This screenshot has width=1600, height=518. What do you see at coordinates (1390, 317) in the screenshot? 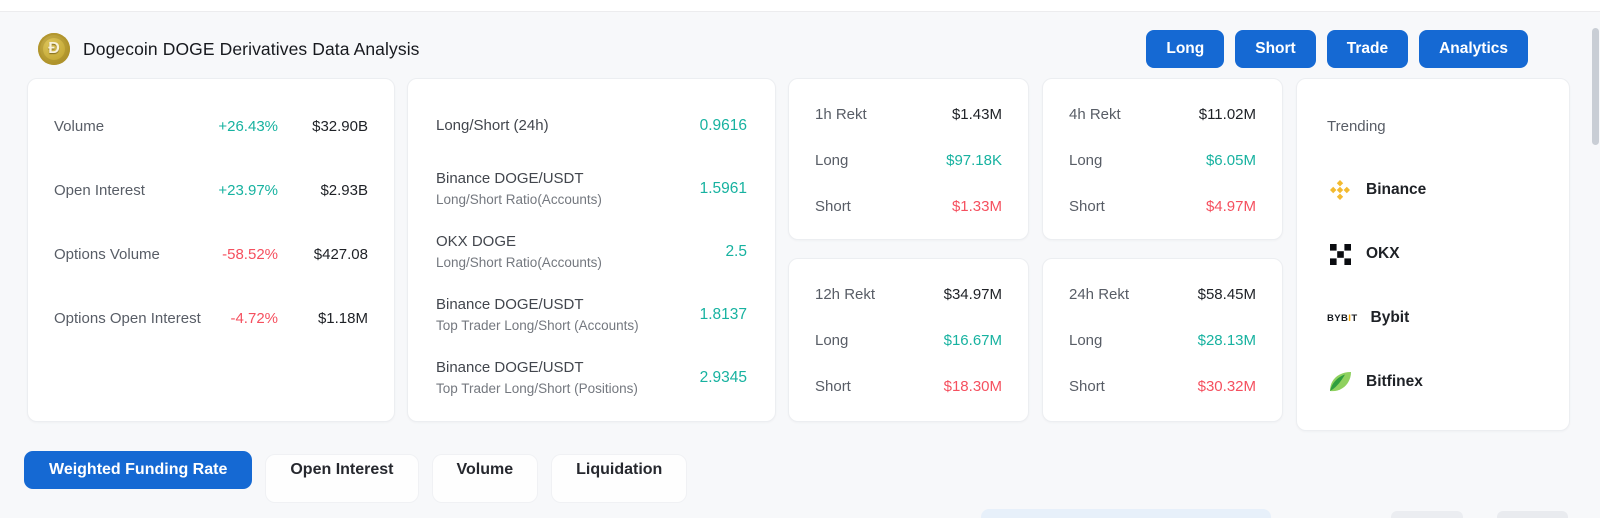
I see `exchange-name: Bybit` at bounding box center [1390, 317].